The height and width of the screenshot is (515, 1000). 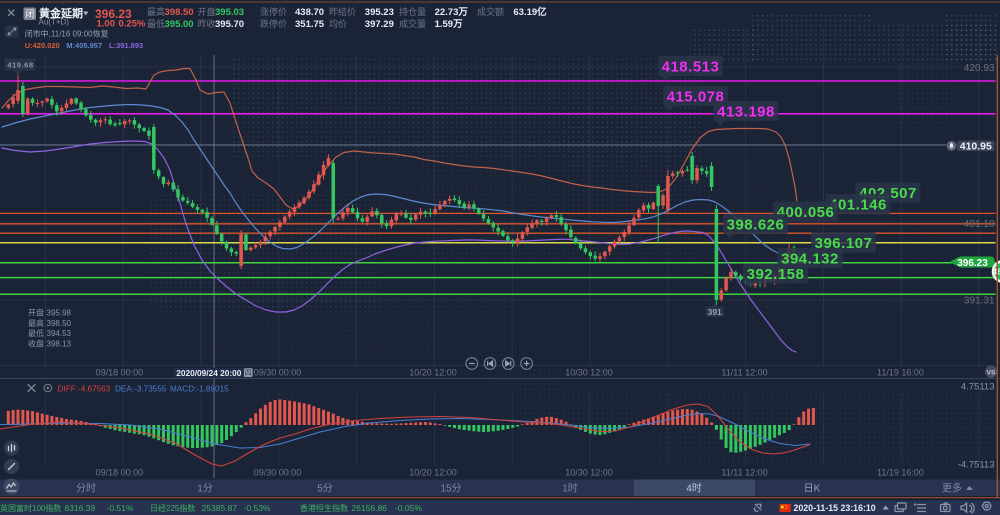 I want to click on svg-text: Au(T+D), so click(x=54, y=22).